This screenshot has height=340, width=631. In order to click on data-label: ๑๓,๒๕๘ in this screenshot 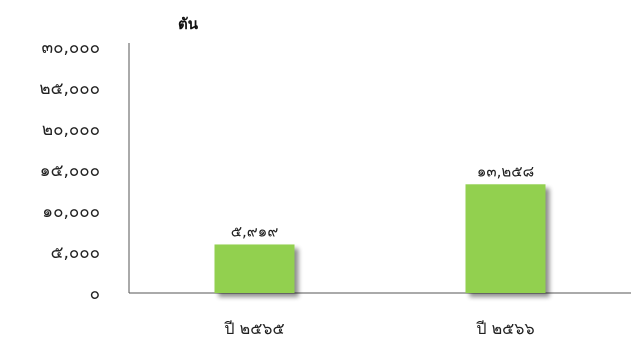, I will do `click(505, 171)`.